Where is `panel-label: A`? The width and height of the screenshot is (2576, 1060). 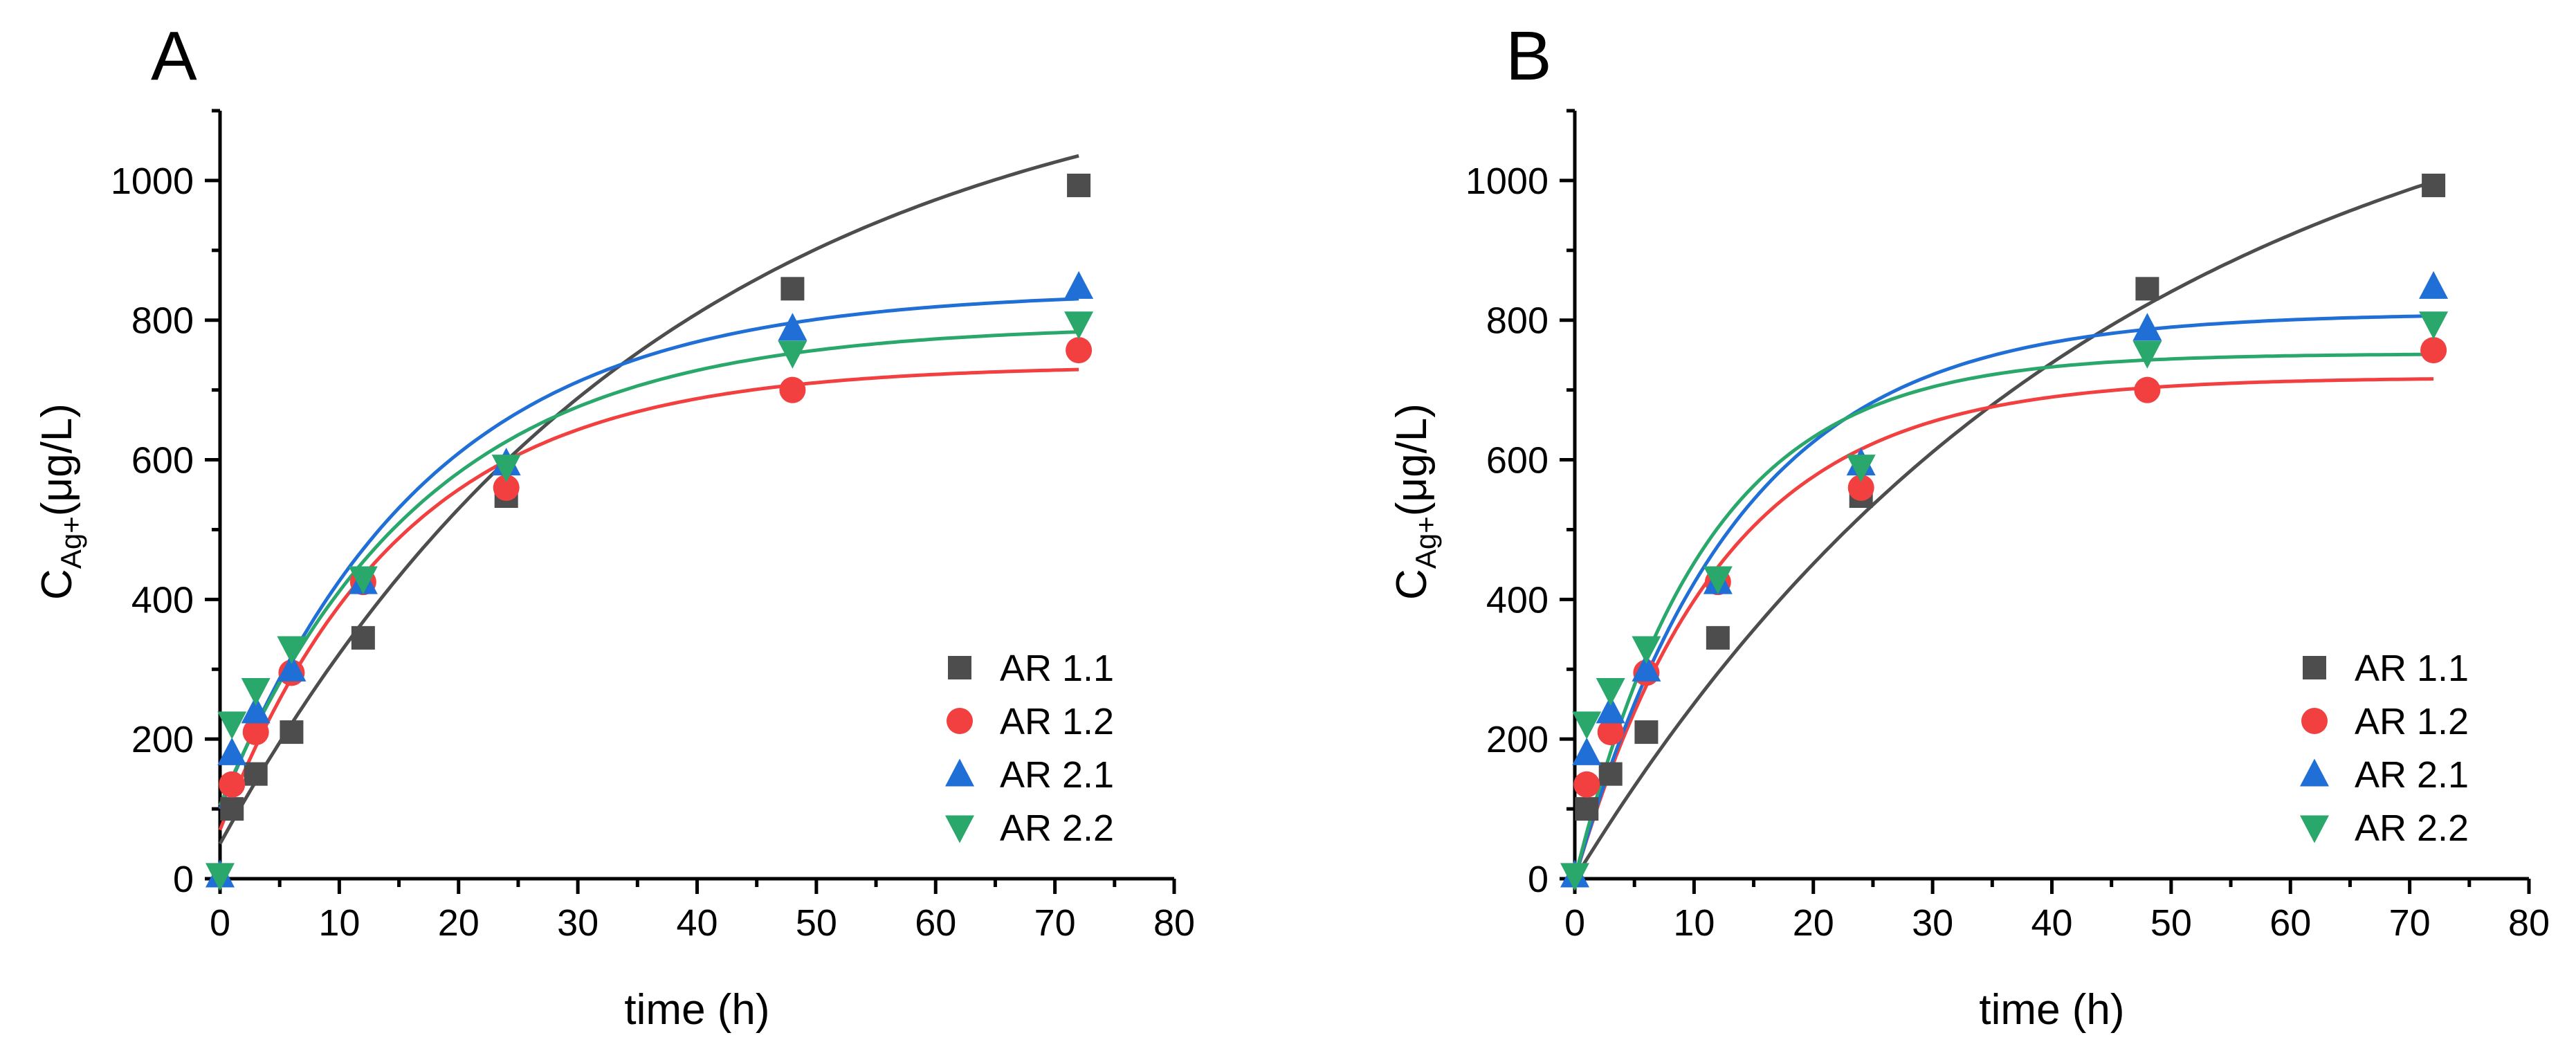 panel-label: A is located at coordinates (174, 56).